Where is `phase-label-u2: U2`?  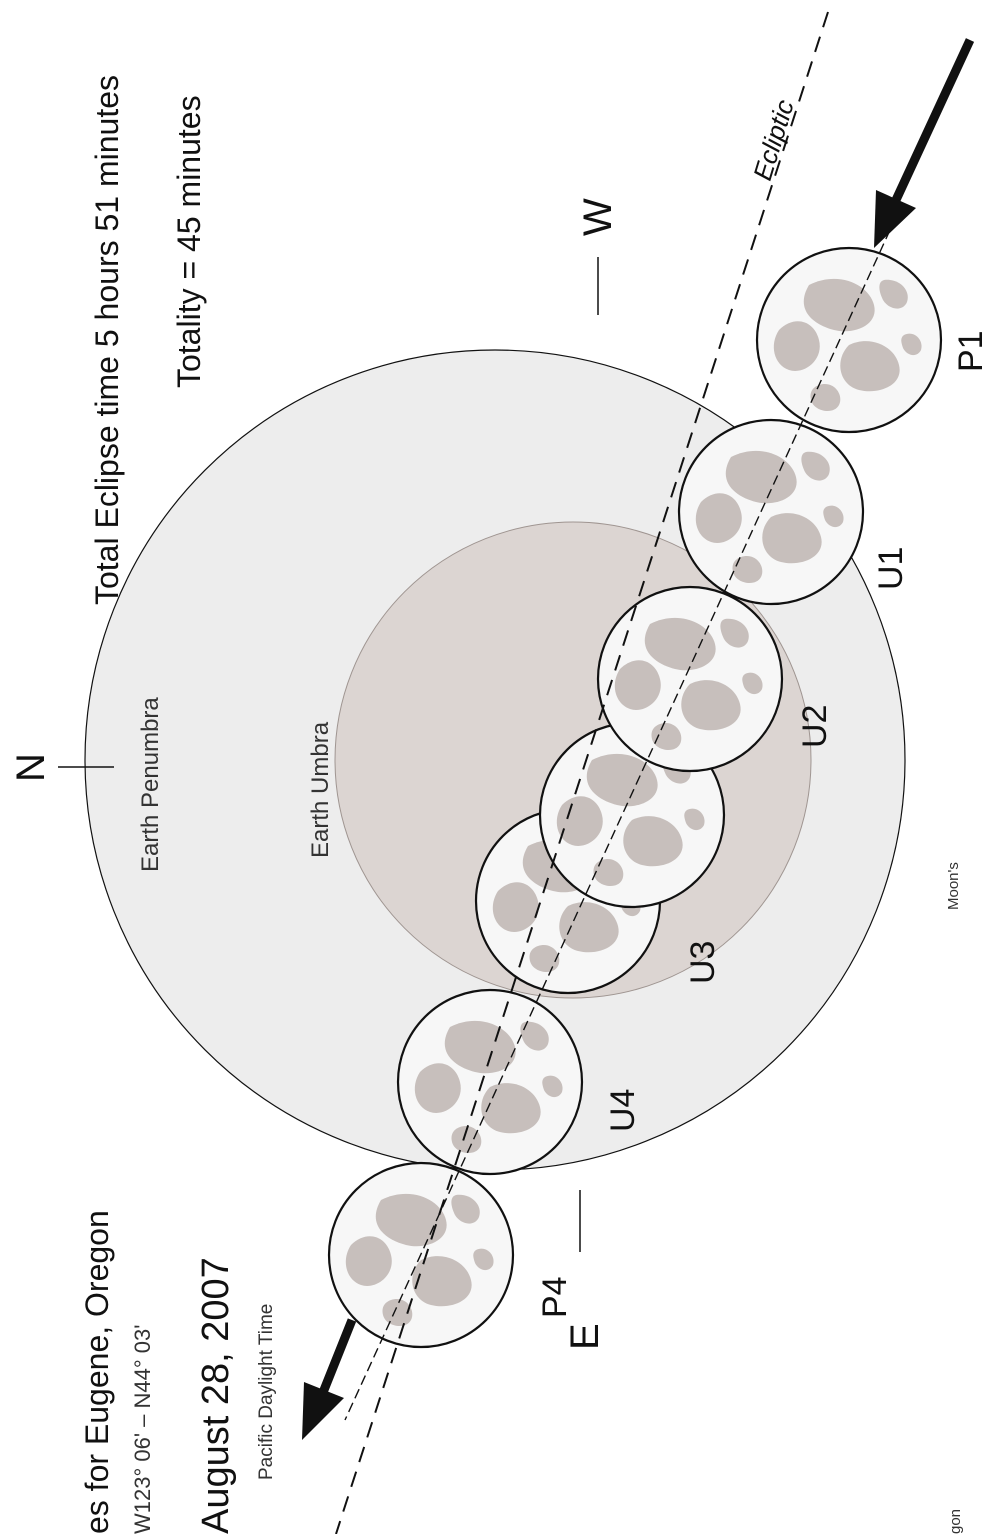
phase-label-u2: U2 is located at coordinates (815, 726).